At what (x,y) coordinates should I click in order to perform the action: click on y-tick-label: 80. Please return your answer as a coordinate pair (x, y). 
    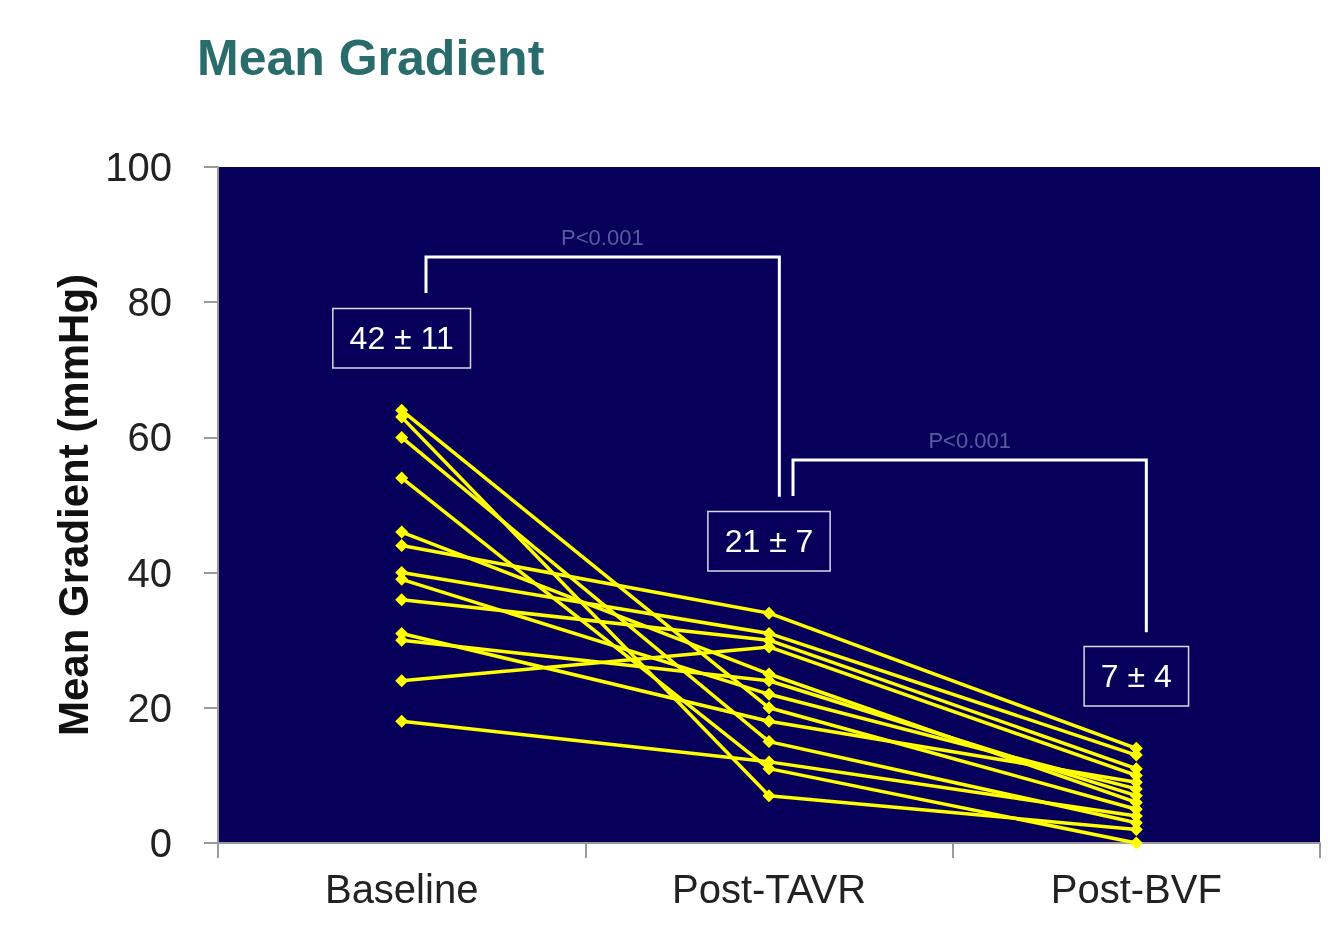
    Looking at the image, I should click on (149, 302).